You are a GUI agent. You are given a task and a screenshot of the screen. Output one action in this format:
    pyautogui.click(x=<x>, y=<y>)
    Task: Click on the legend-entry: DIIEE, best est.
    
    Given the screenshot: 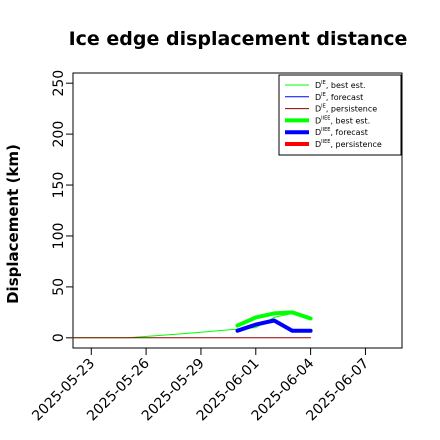 What is the action you would take?
    pyautogui.click(x=342, y=120)
    